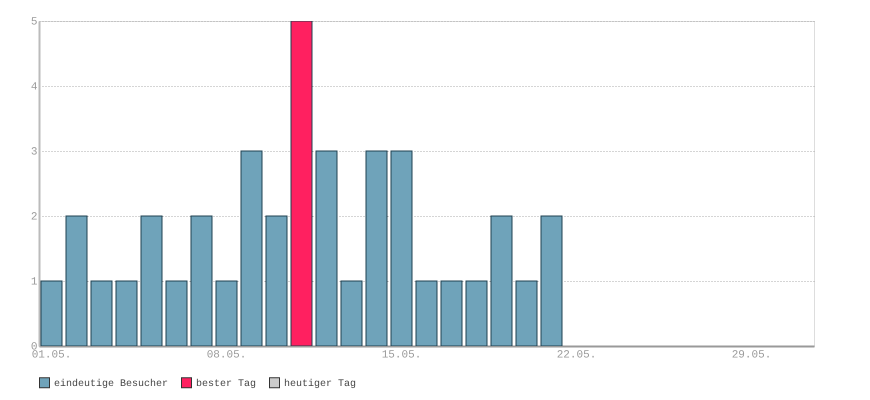 This screenshot has width=870, height=400. I want to click on y-tick-label: 4, so click(34, 88).